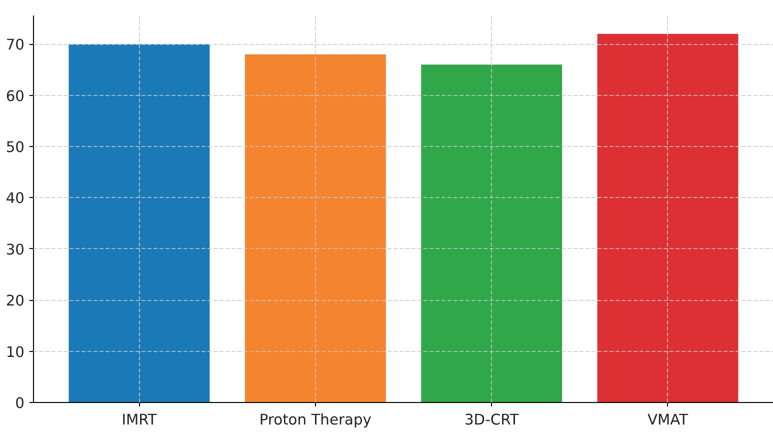  I want to click on y-tick-label: 10, so click(15, 352).